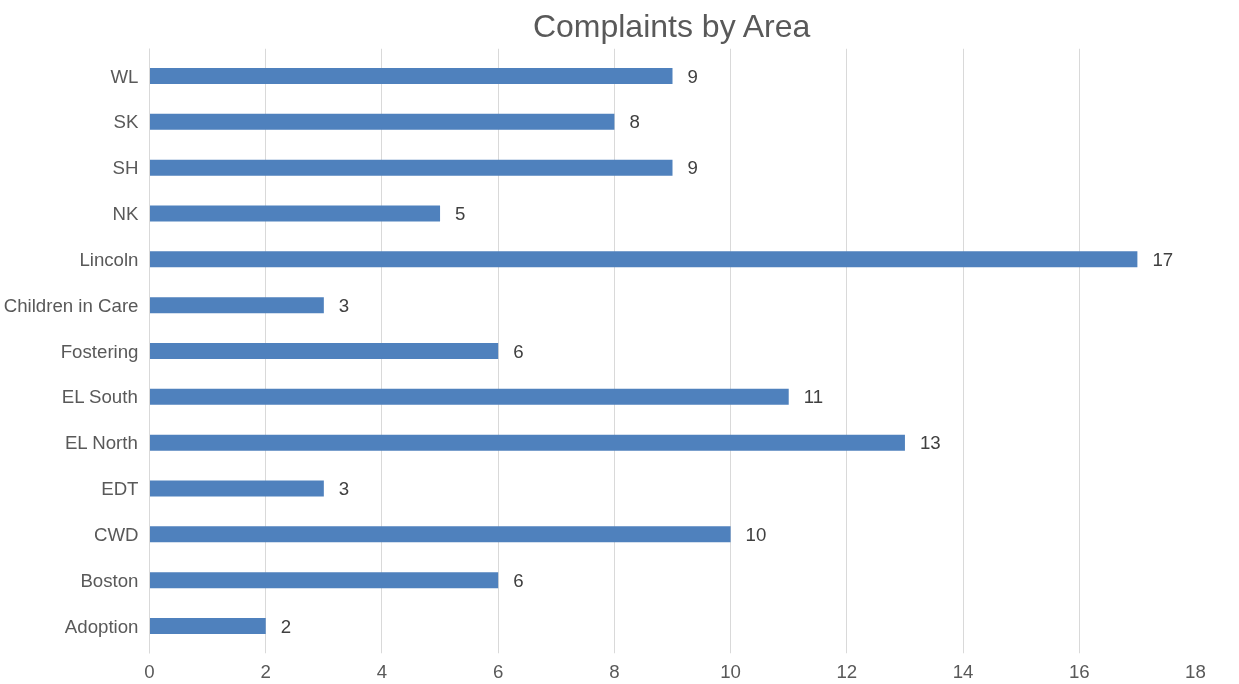 The width and height of the screenshot is (1239, 684). I want to click on x-tick-label: 18, so click(1195, 671).